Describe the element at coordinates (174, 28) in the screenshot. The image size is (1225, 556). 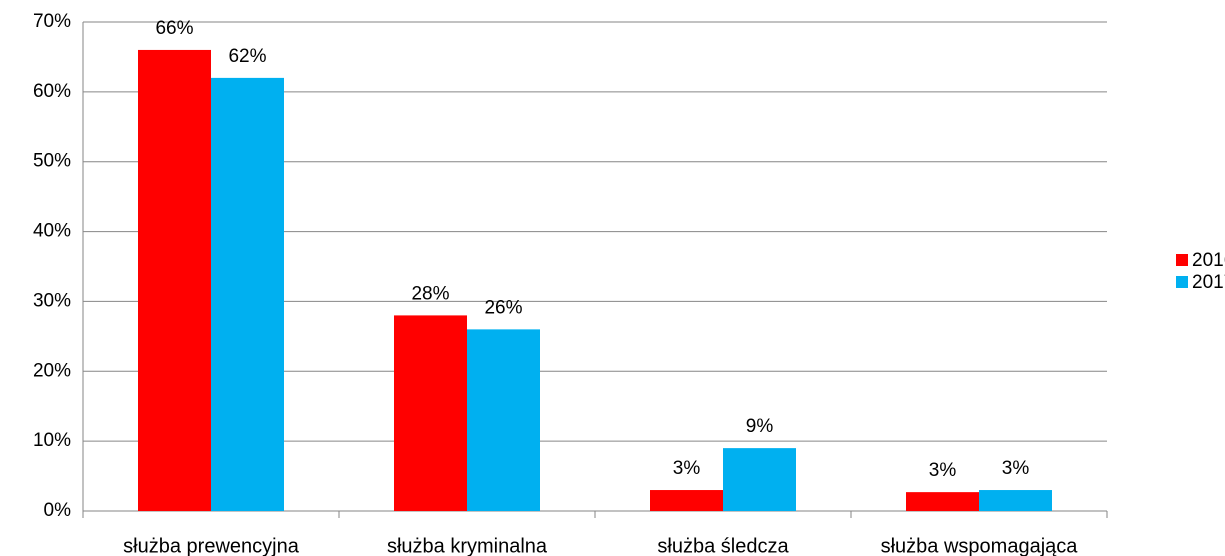
I see `value-label: 66%` at that location.